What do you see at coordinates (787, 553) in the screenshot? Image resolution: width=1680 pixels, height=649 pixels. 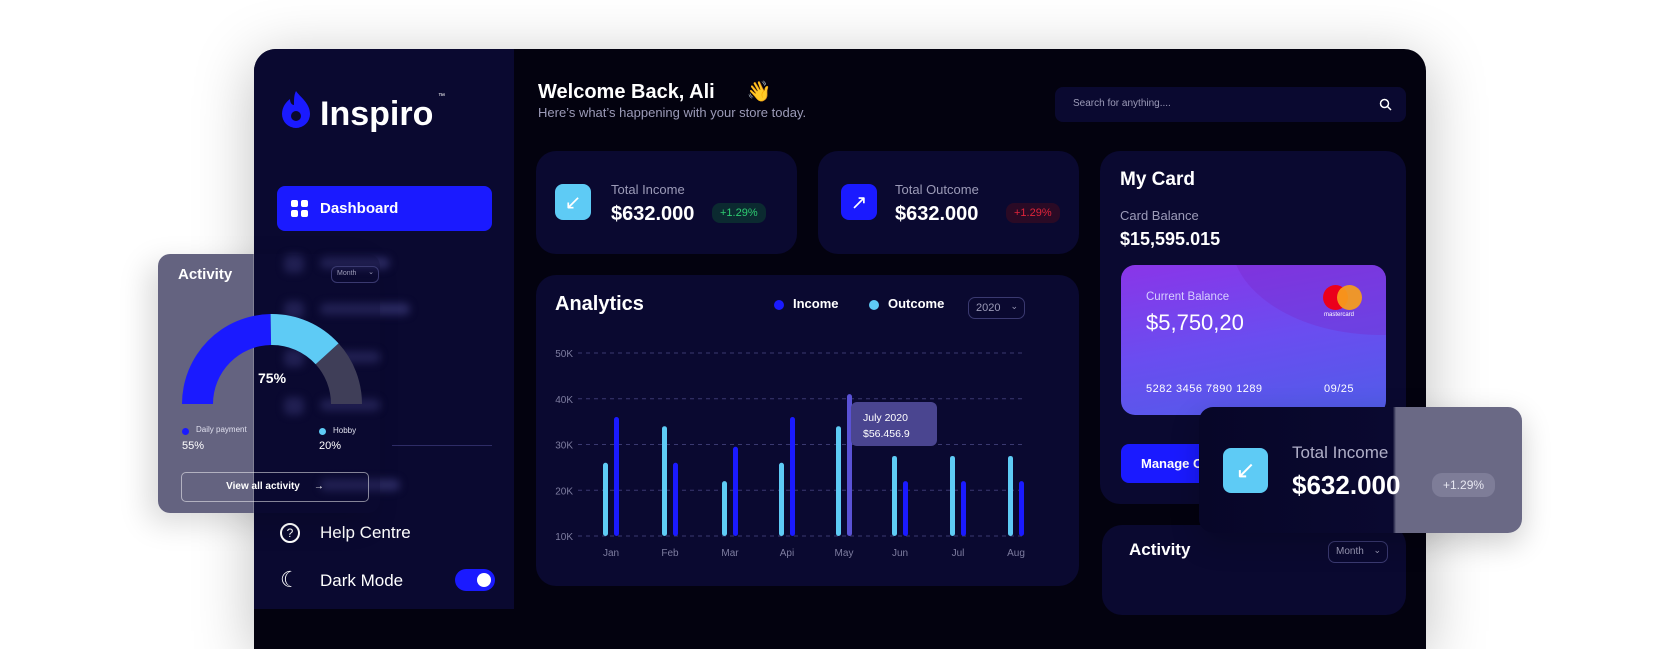 I see `x-tick-label: Api` at bounding box center [787, 553].